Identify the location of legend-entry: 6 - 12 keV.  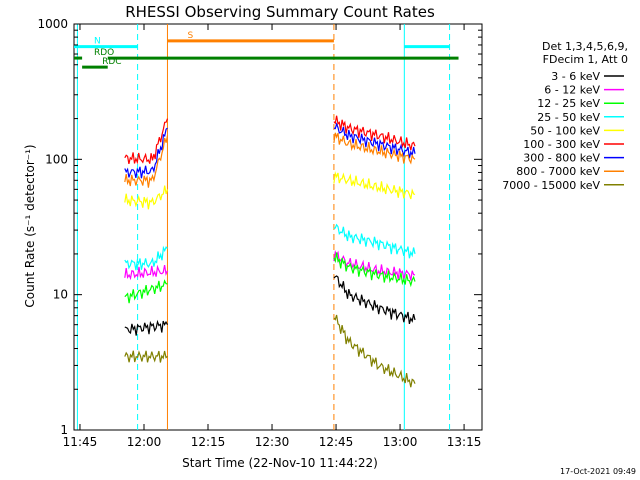
(572, 90).